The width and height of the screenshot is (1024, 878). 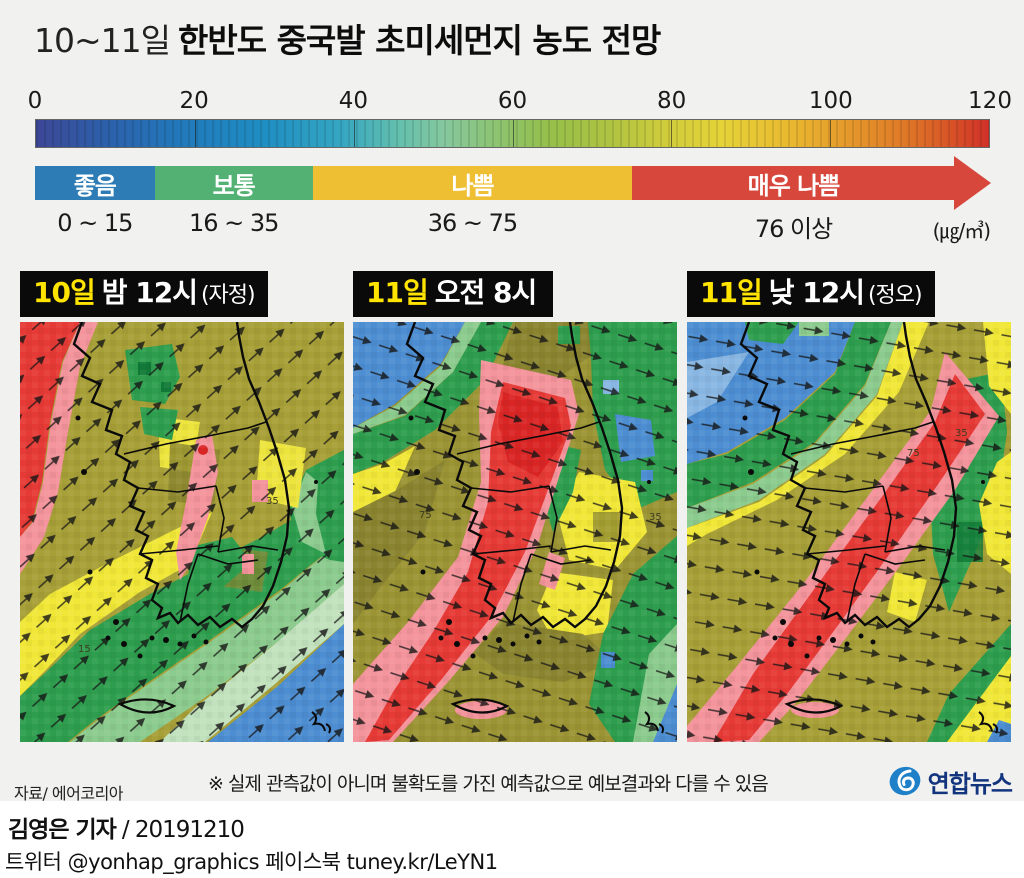 I want to click on category-good: 좋음, so click(x=95, y=183).